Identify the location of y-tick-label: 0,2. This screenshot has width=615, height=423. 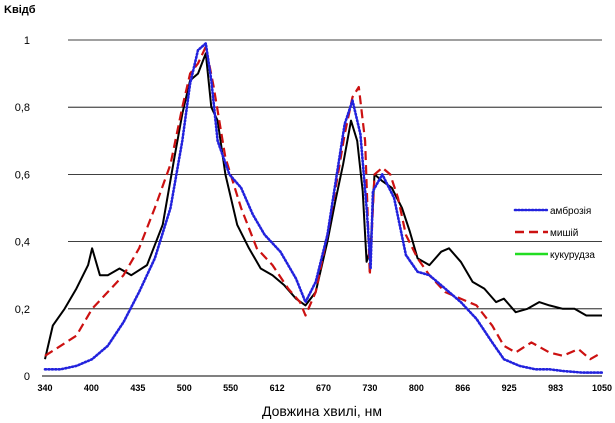
(22, 310).